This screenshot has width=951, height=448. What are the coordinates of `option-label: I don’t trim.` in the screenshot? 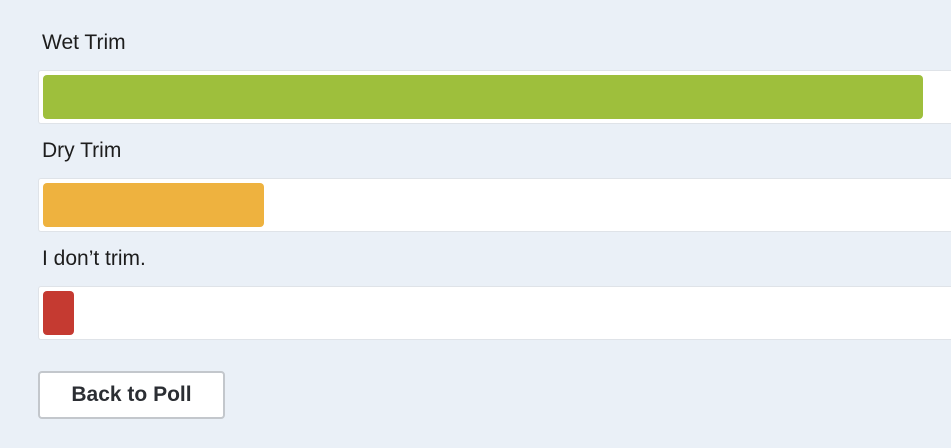 It's located at (94, 258).